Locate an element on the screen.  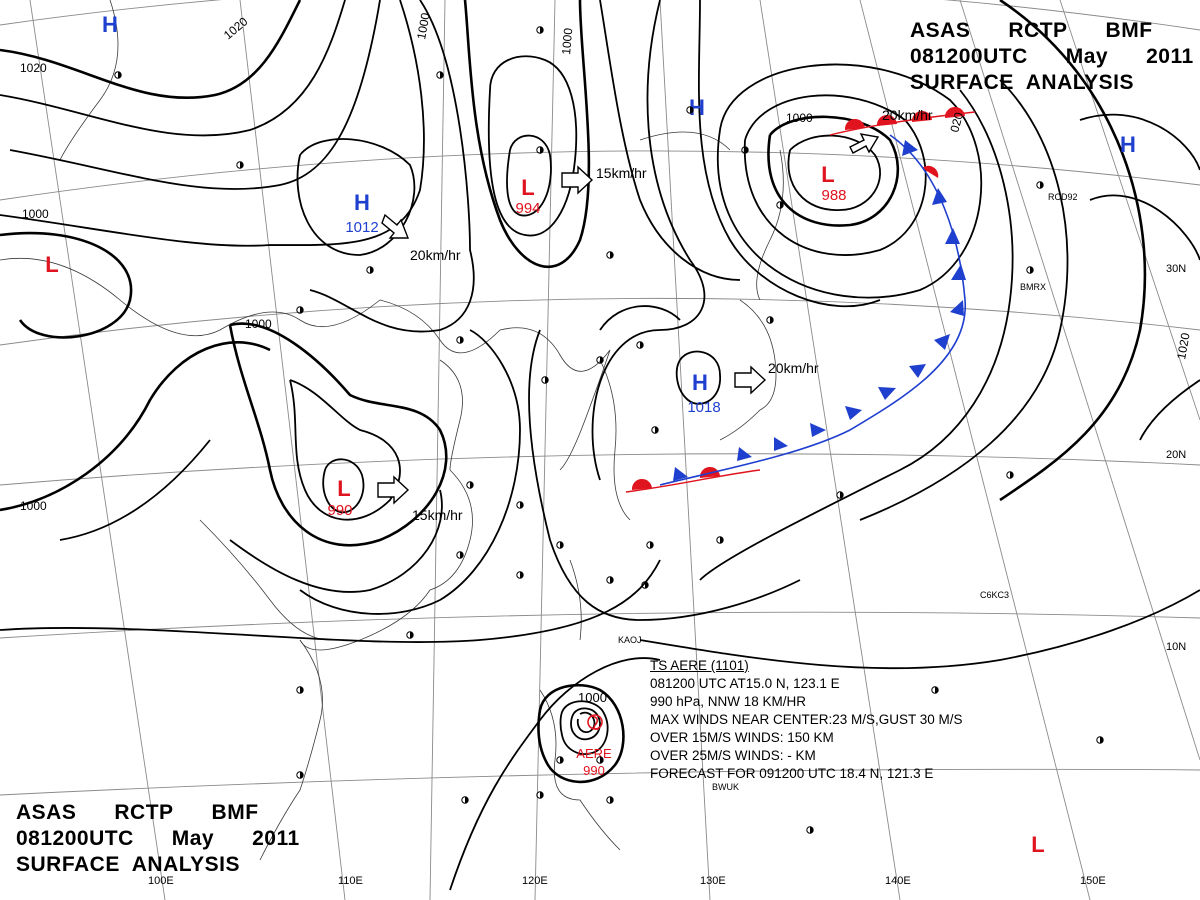
low-center-value: 994 is located at coordinates (527, 208).